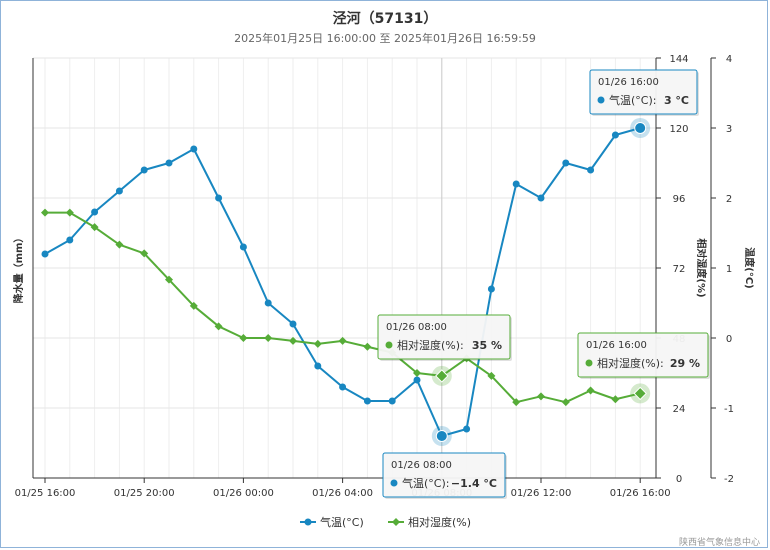 This screenshot has width=770, height=550. What do you see at coordinates (385, 522) in the screenshot?
I see `legend: 气温(°C) 相对湿度(%)` at bounding box center [385, 522].